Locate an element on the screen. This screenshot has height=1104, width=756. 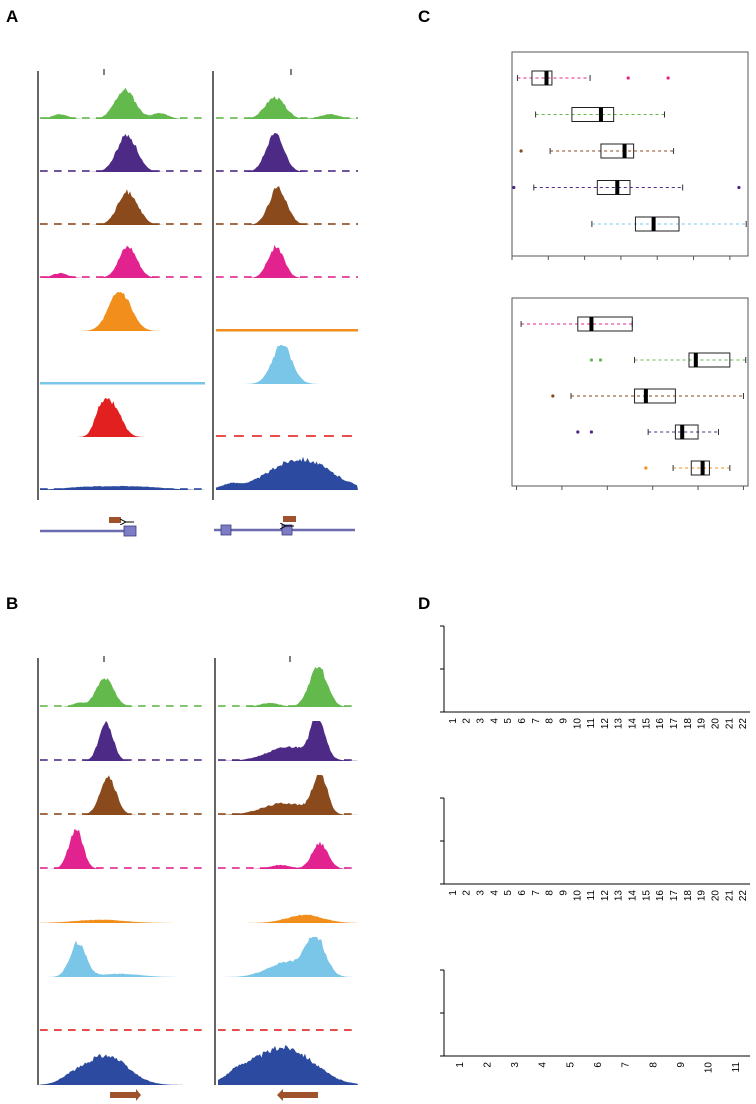
gene-arrow-unknown5 is located at coordinates (125, 1095).